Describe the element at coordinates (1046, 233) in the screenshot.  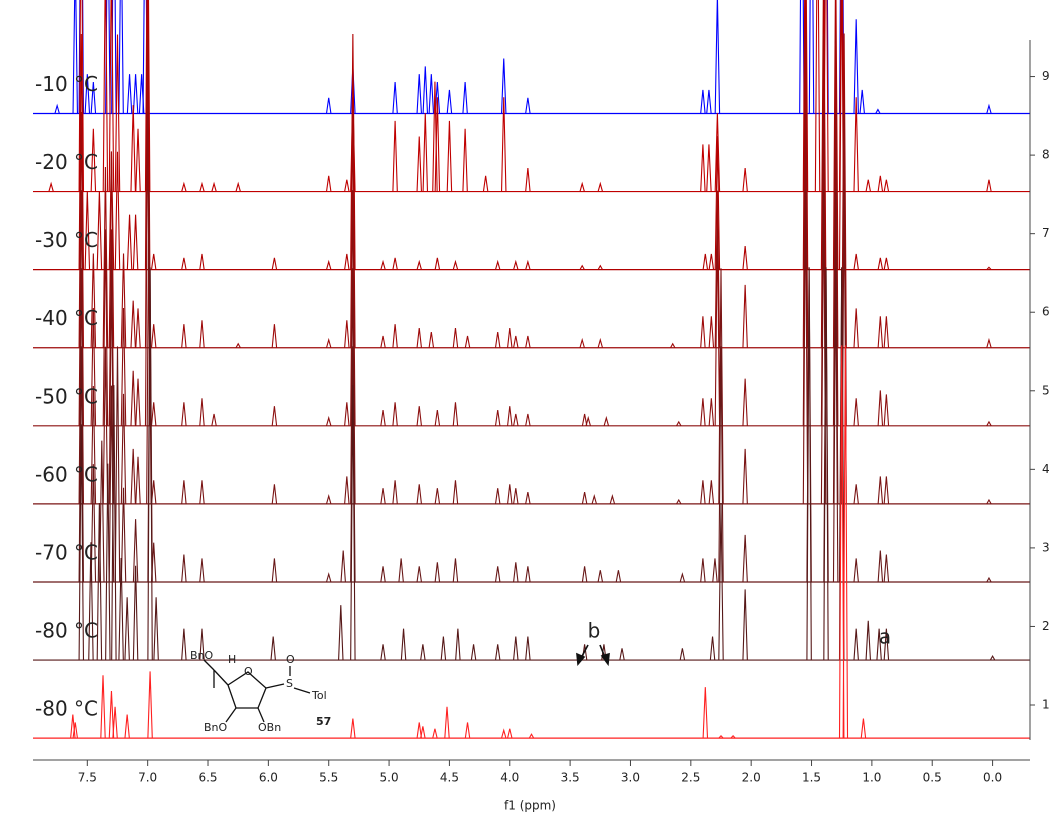
I see `y-tick-label: 7` at that location.